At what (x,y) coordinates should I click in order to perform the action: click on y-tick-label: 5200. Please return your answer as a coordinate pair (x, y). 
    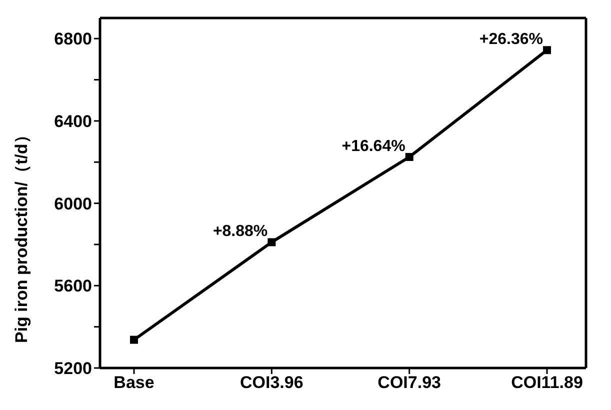
    Looking at the image, I should click on (73, 368).